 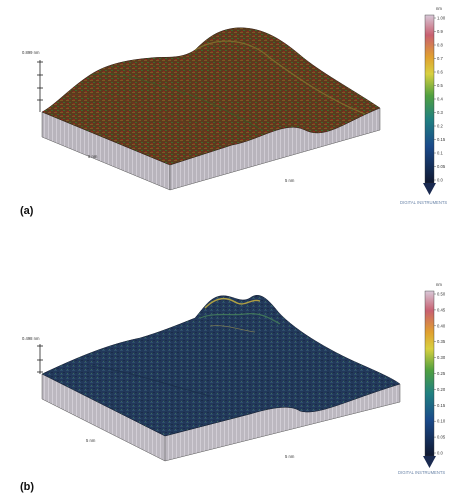 What do you see at coordinates (27, 487) in the screenshot?
I see `panel-label-b: (b)` at bounding box center [27, 487].